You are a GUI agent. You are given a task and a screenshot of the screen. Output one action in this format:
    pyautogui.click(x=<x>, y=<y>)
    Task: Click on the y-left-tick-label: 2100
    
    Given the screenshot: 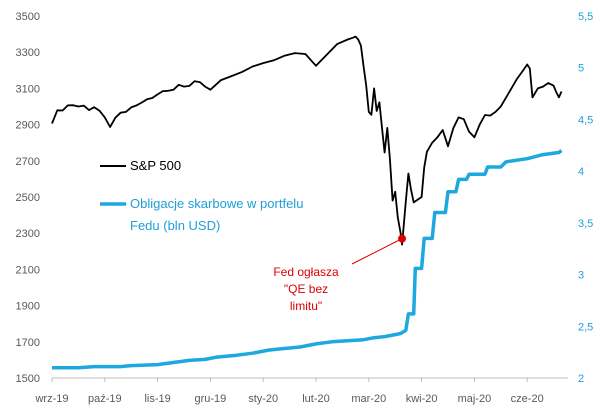 What is the action you would take?
    pyautogui.click(x=28, y=270)
    